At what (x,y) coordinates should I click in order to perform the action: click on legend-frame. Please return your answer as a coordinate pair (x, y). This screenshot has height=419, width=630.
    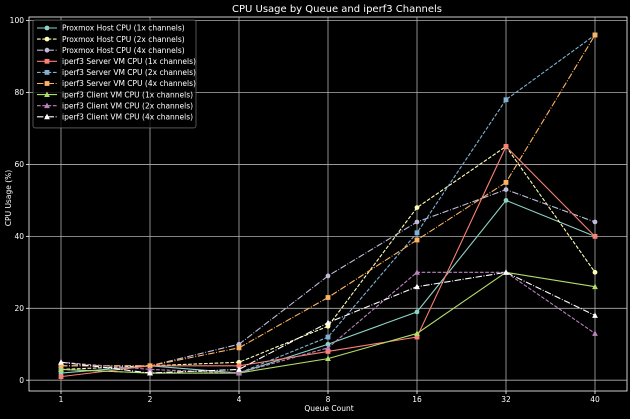
    Looking at the image, I should click on (114, 74).